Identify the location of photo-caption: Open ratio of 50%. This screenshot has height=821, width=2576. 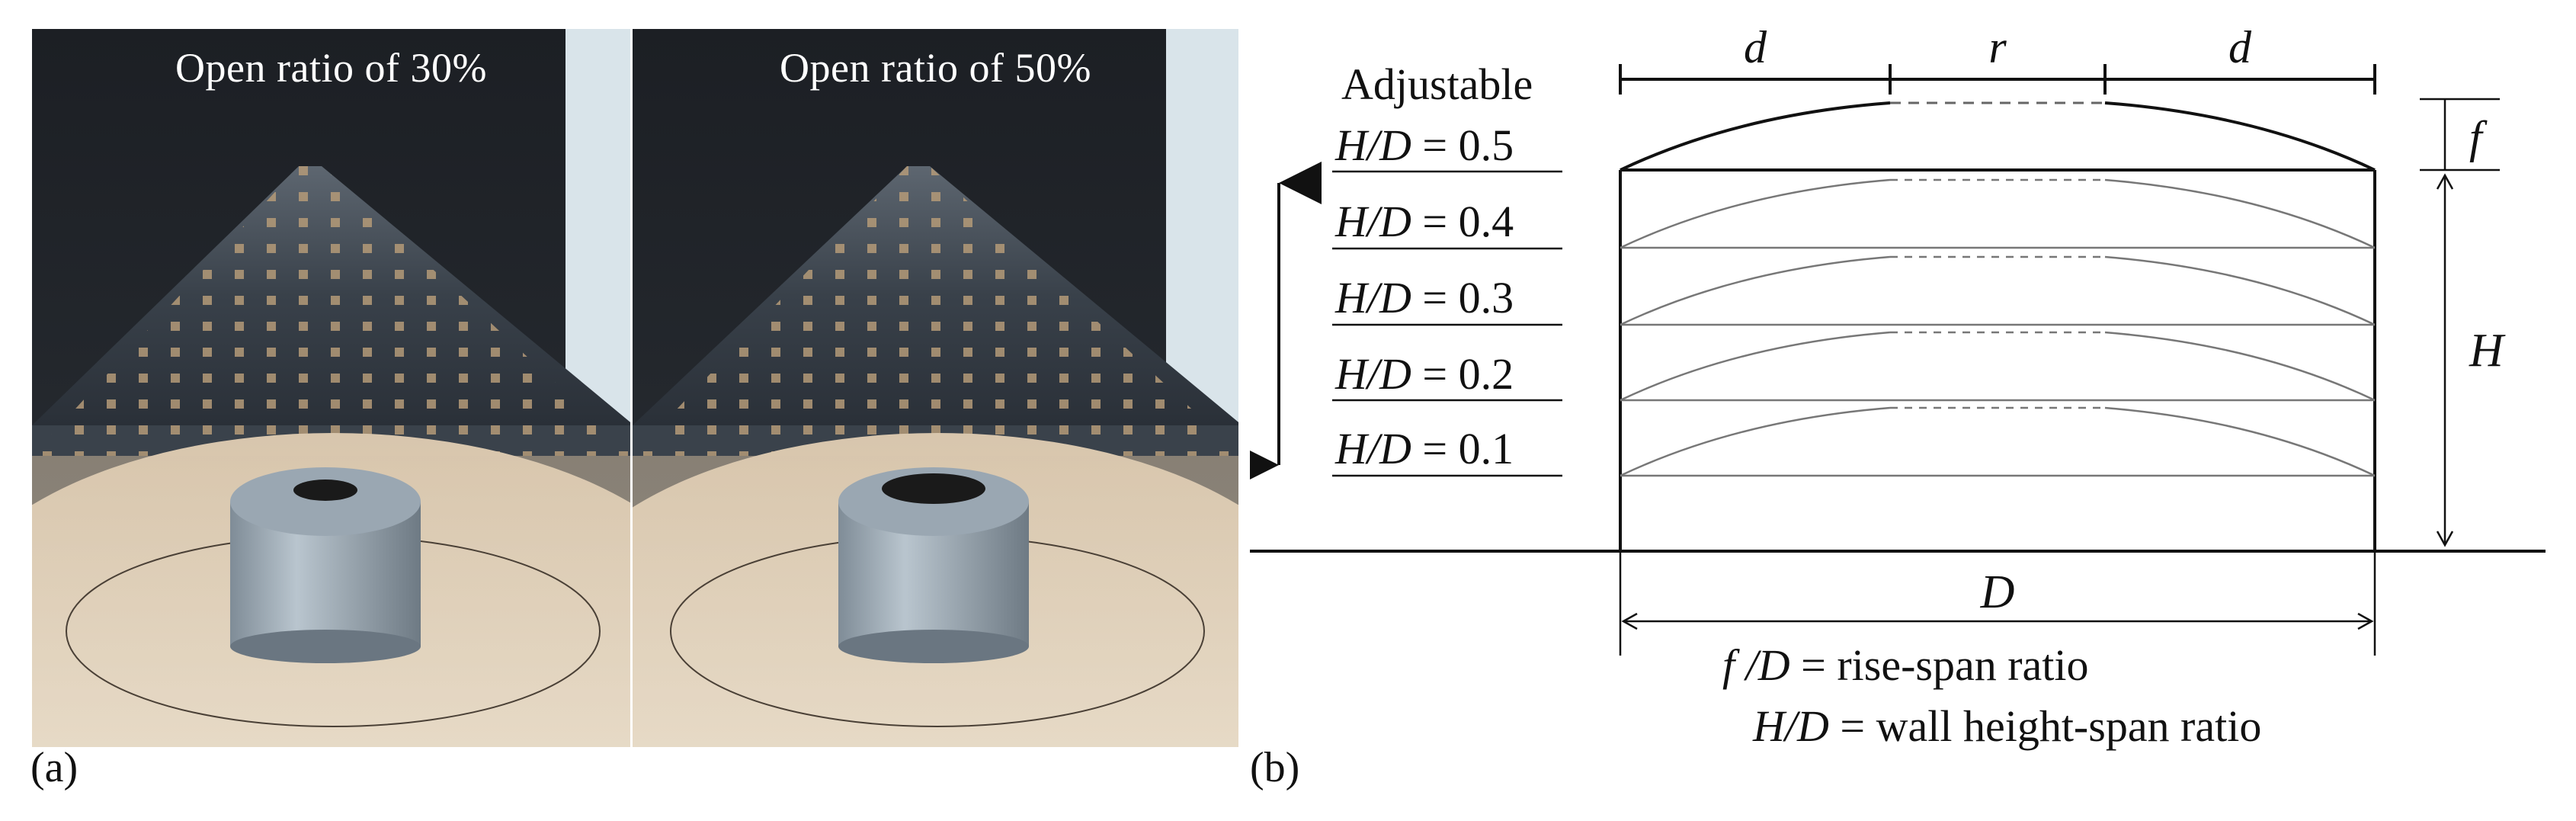
(935, 68).